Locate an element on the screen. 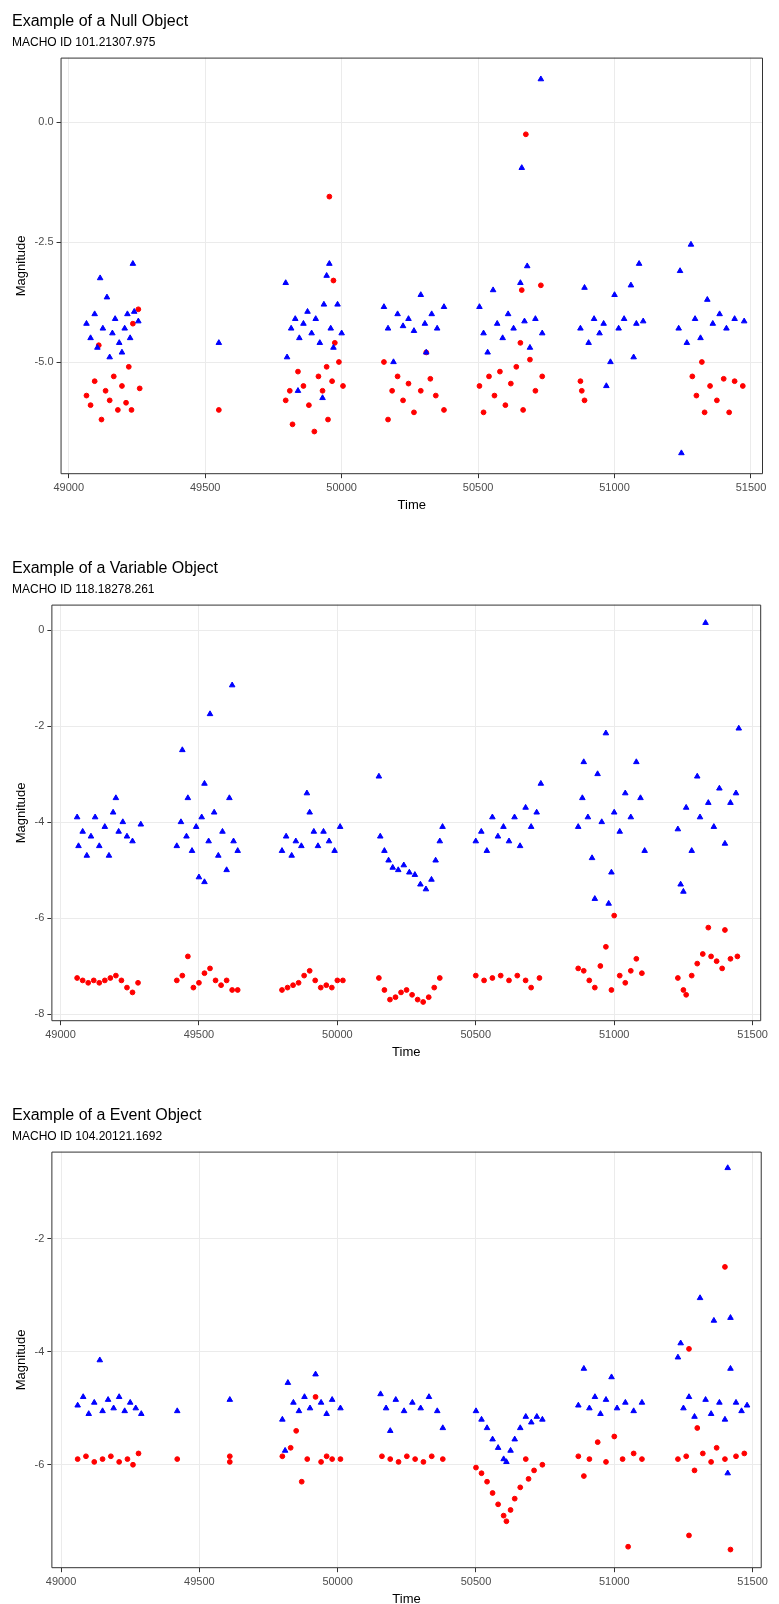 The width and height of the screenshot is (779, 1604). y-tick-label: 0.0 is located at coordinates (46, 121).